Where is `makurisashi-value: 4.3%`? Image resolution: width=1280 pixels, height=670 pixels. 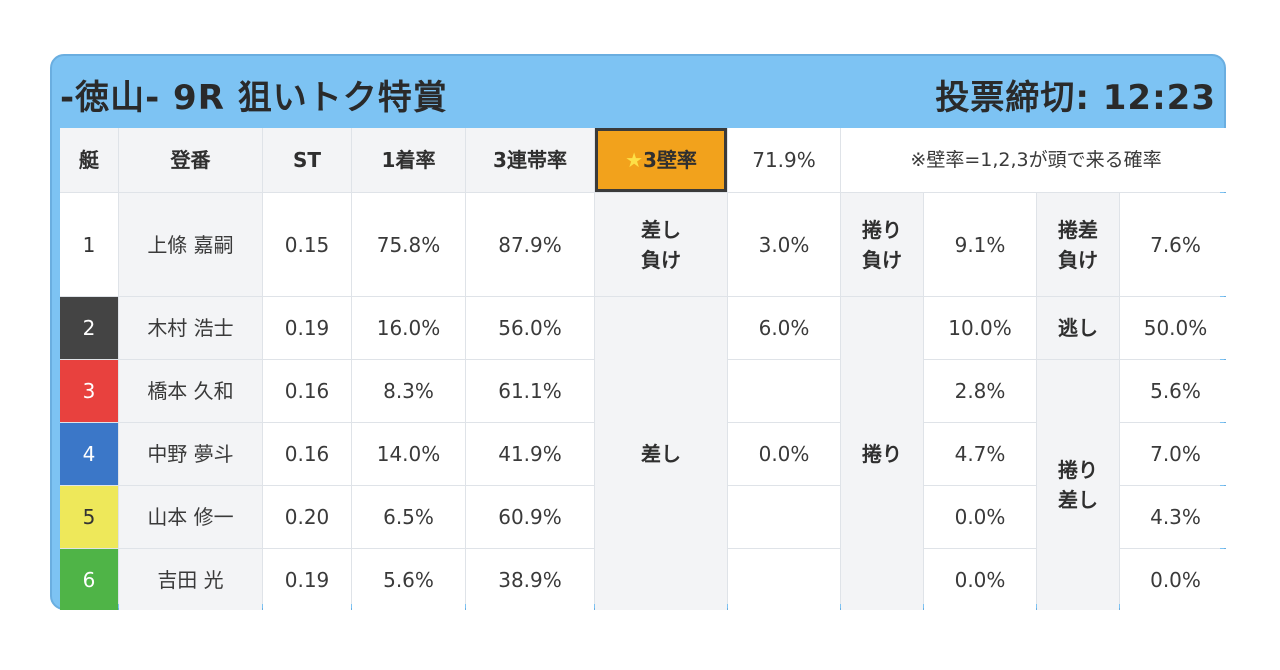
makurisashi-value: 4.3% is located at coordinates (1175, 517).